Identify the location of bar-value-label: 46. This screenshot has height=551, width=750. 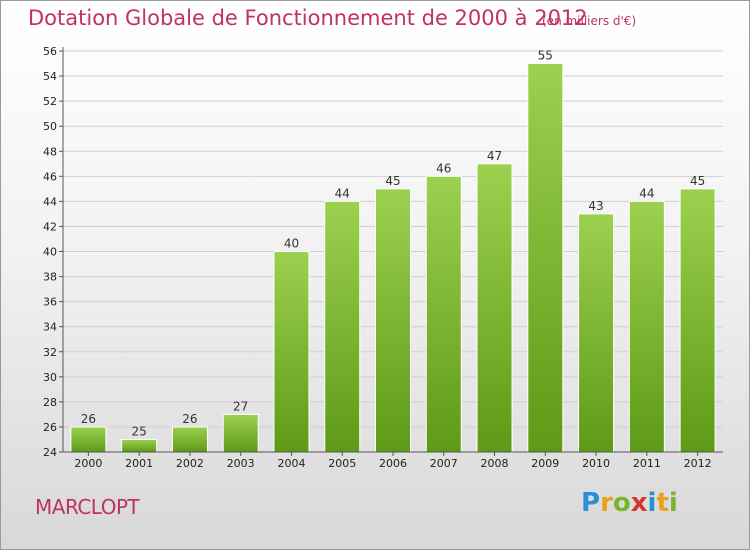
(443, 168).